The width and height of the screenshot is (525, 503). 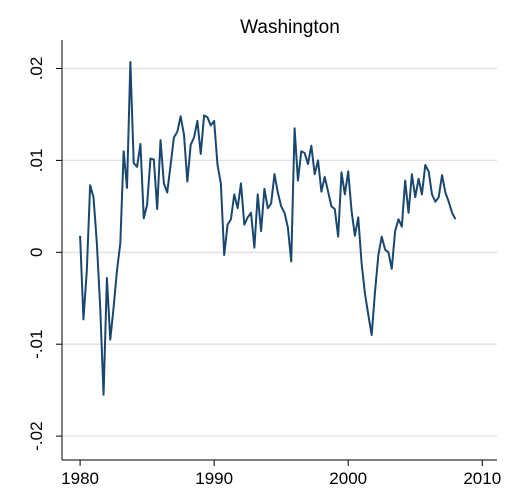 What do you see at coordinates (36, 344) in the screenshot?
I see `y-tick-label: -.01` at bounding box center [36, 344].